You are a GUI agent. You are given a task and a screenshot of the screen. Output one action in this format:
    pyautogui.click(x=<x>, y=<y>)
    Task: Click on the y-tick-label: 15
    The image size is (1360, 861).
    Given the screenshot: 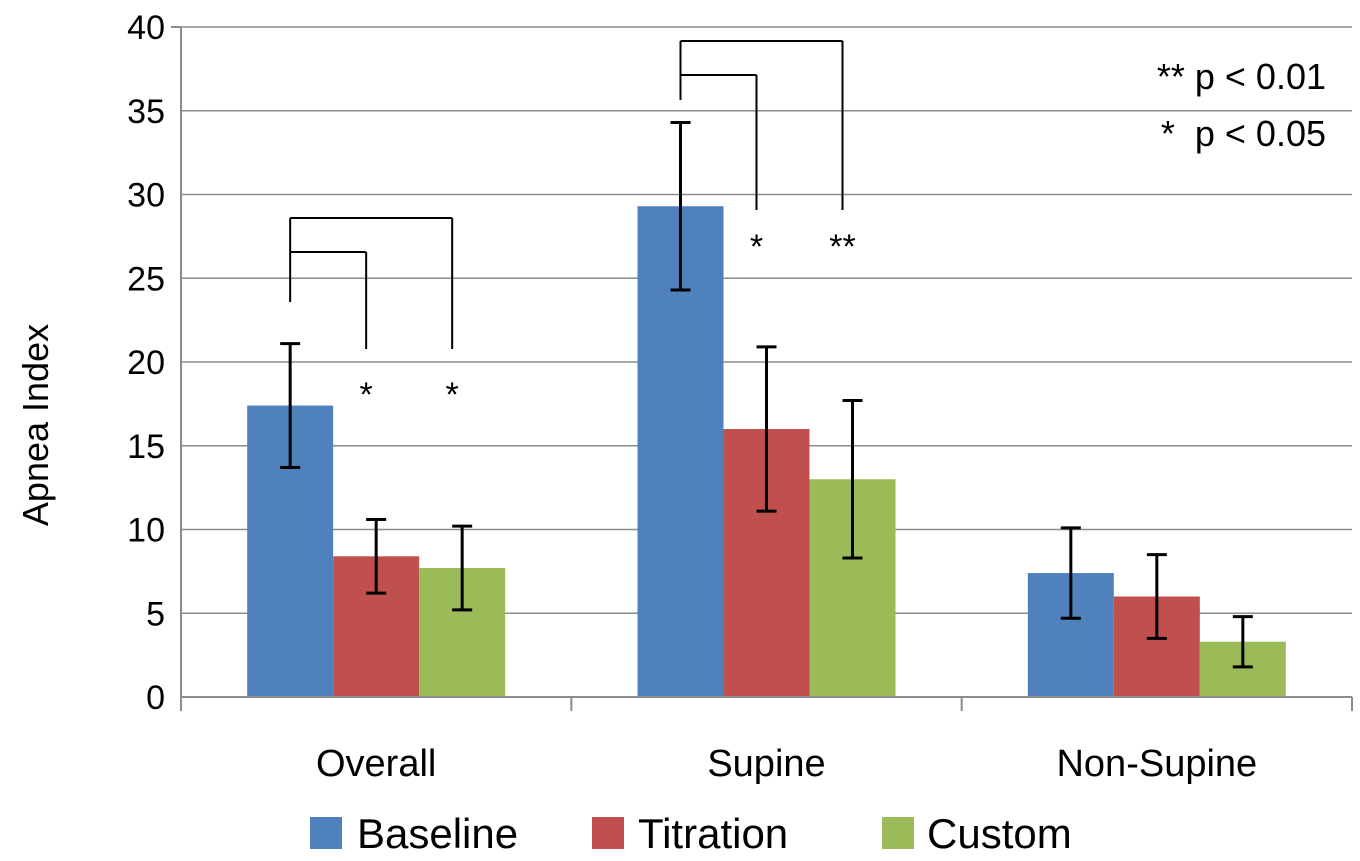 What is the action you would take?
    pyautogui.click(x=146, y=447)
    